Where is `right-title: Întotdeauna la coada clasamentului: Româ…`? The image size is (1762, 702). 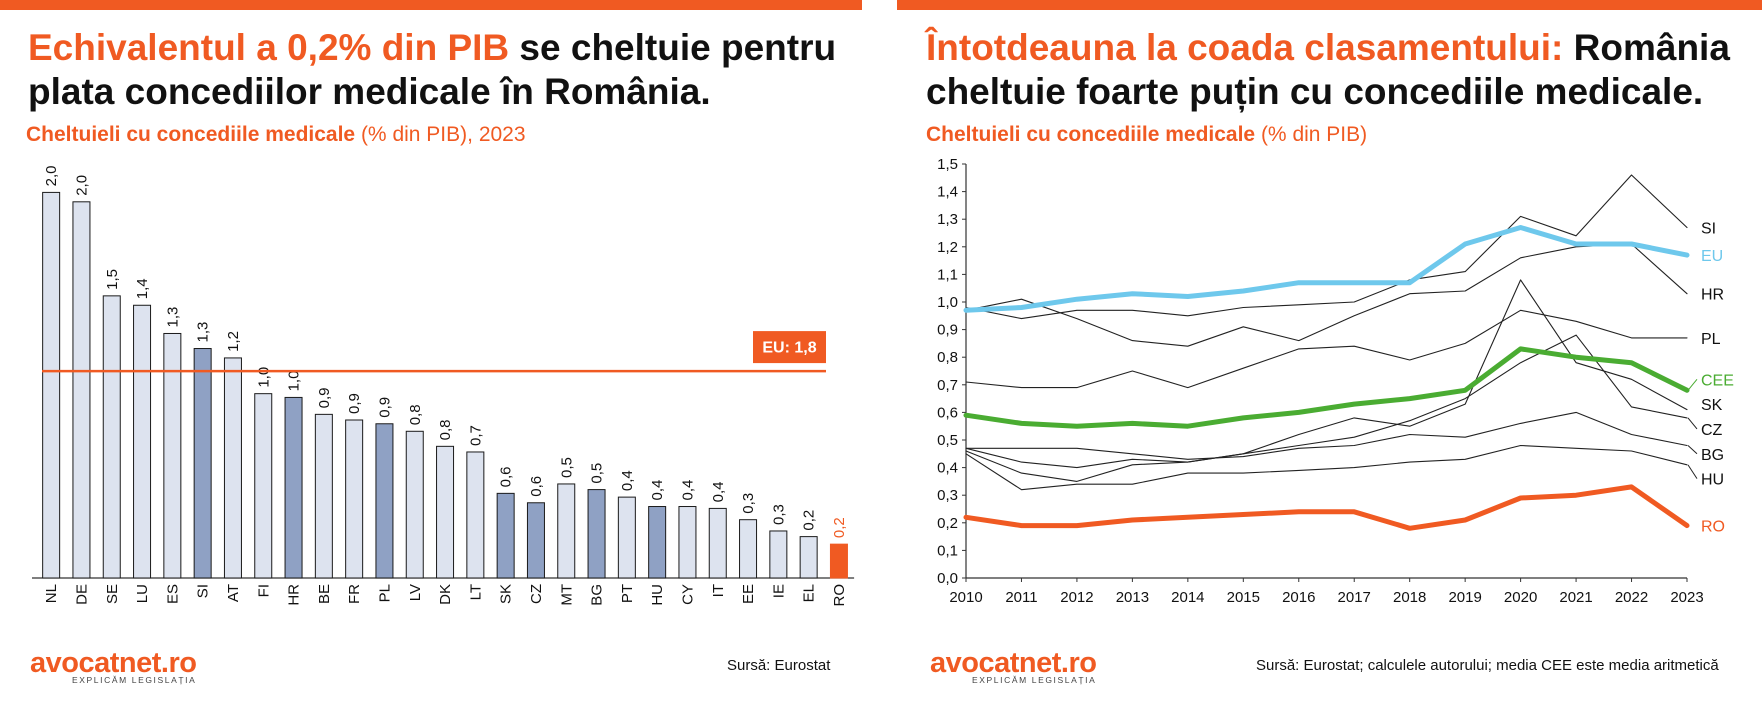
right-title: Întotdeauna la coada clasamentului: Româ… is located at coordinates (1344, 70).